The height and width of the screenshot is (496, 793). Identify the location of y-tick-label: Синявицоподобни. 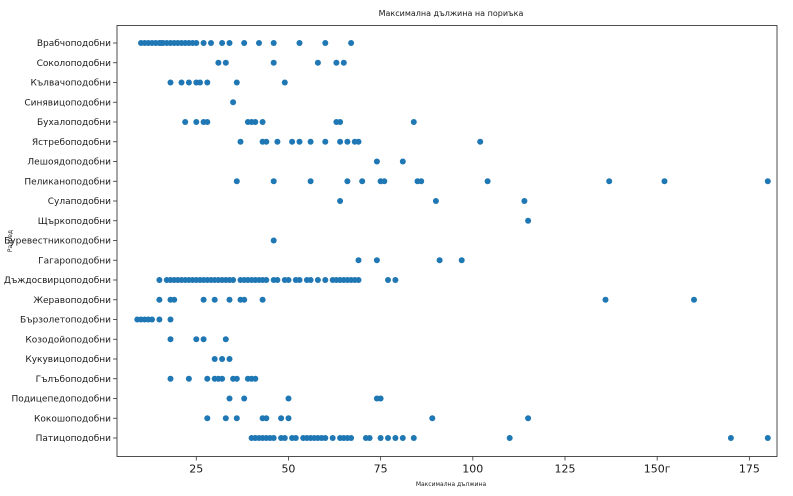
(67, 103).